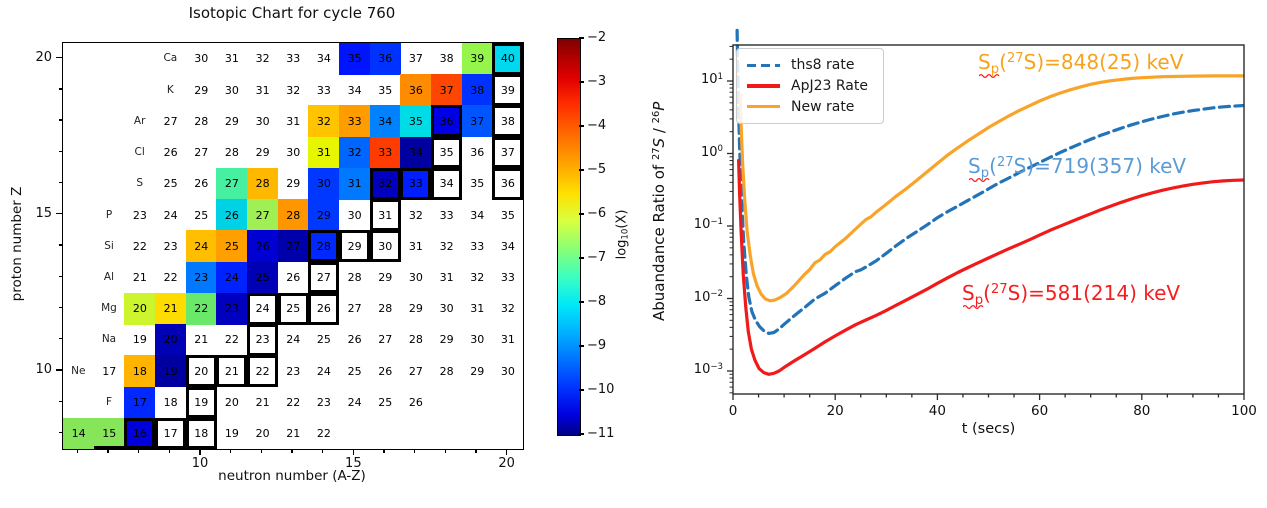 This screenshot has height=508, width=1267. What do you see at coordinates (733, 411) in the screenshot?
I see `x-tick-label: 0` at bounding box center [733, 411].